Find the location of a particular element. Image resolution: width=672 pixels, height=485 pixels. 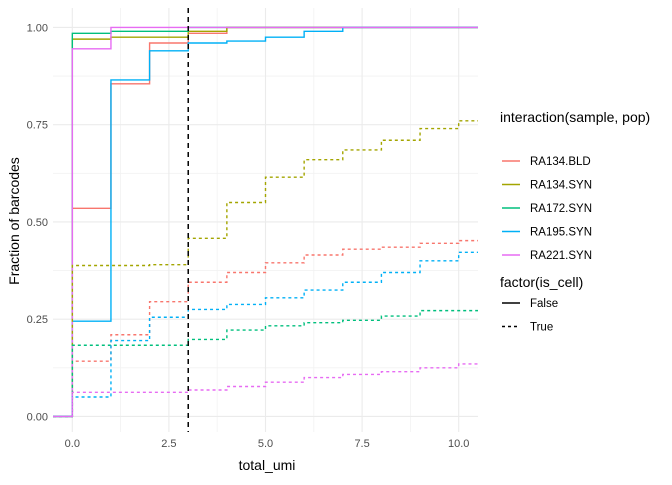

y-tick-label: 0.00 is located at coordinates (37, 417).